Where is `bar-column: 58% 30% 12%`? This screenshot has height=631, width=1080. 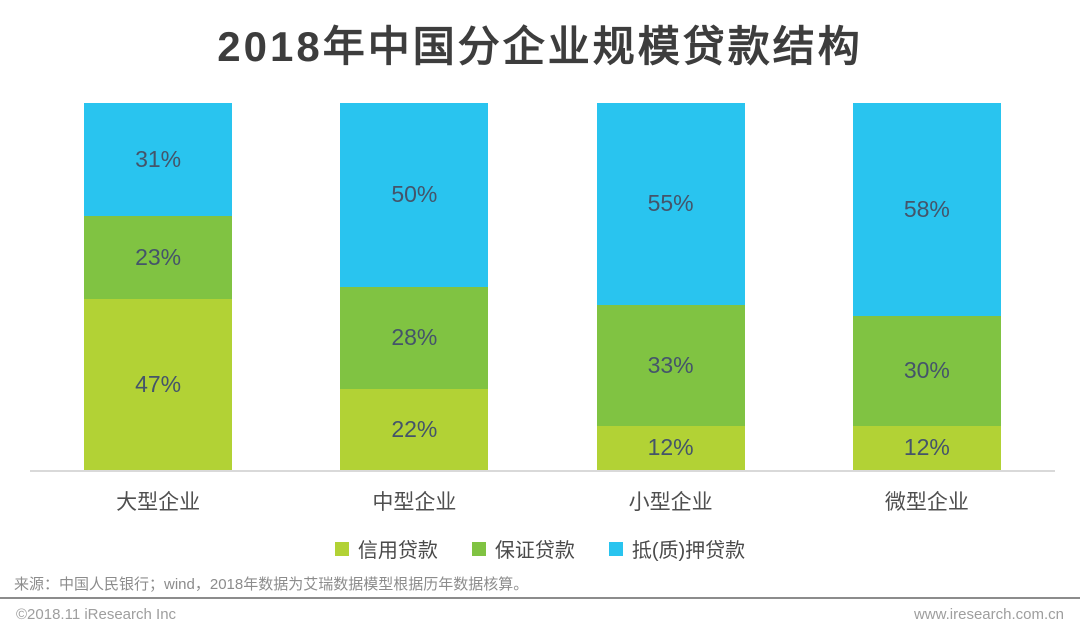 bar-column: 58% 30% 12% is located at coordinates (927, 286).